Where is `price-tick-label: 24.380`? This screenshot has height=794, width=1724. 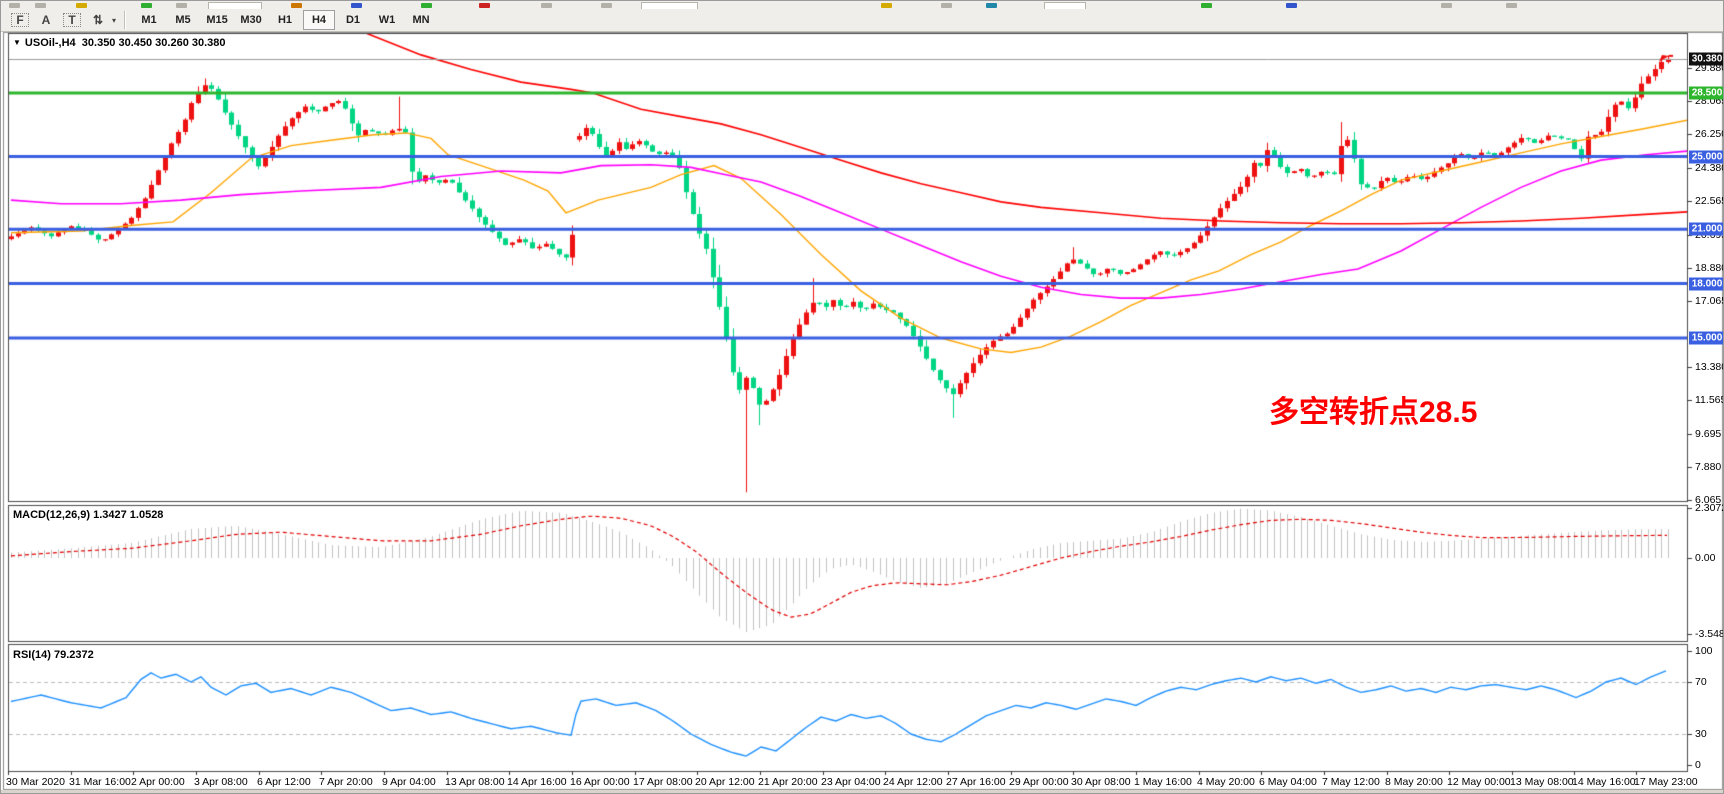 price-tick-label: 24.380 is located at coordinates (1709, 167).